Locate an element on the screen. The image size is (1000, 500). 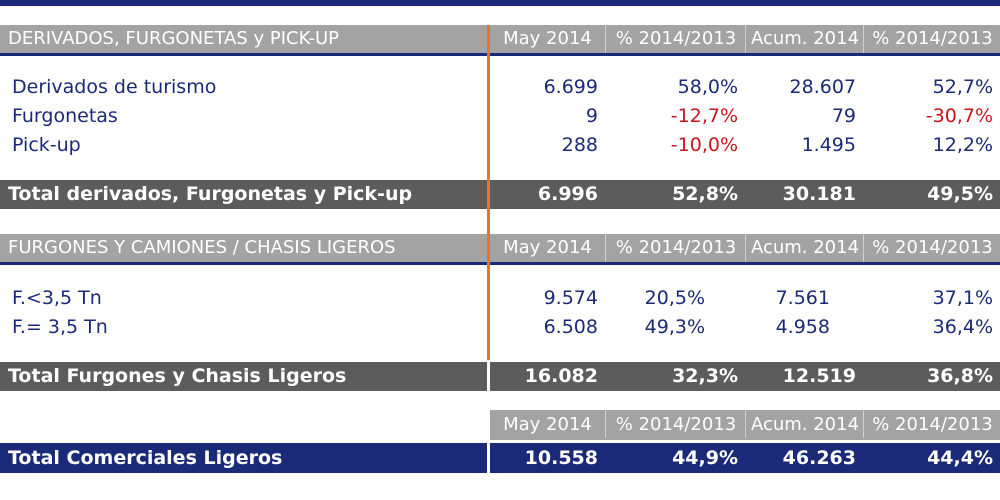
table-row: F.= 3,5 Tn 6.508 49,3% 4.958 36,4% is located at coordinates (500, 327).